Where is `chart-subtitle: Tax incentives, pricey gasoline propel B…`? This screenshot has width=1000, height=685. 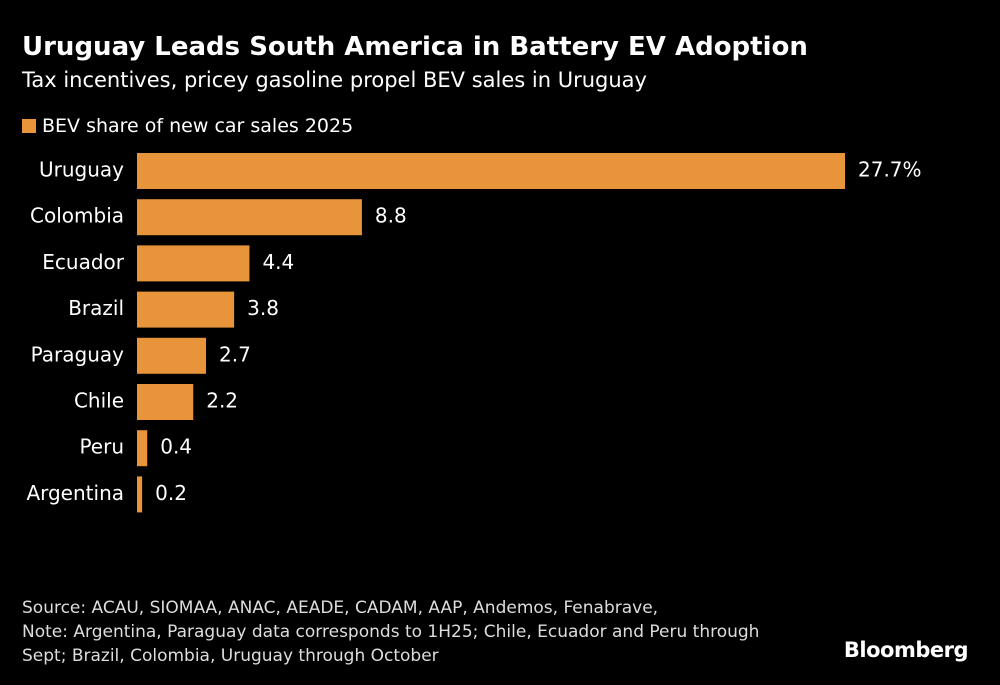
chart-subtitle: Tax incentives, pricey gasoline propel B… is located at coordinates (334, 80).